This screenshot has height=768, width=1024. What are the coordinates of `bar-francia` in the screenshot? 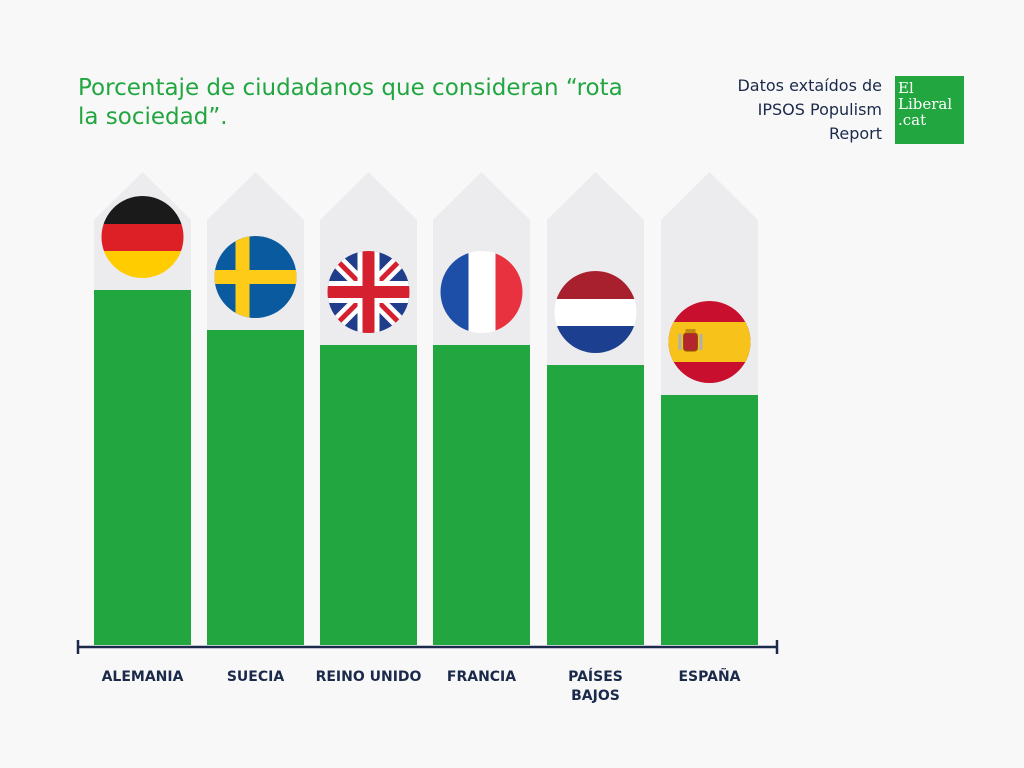 It's located at (481, 495).